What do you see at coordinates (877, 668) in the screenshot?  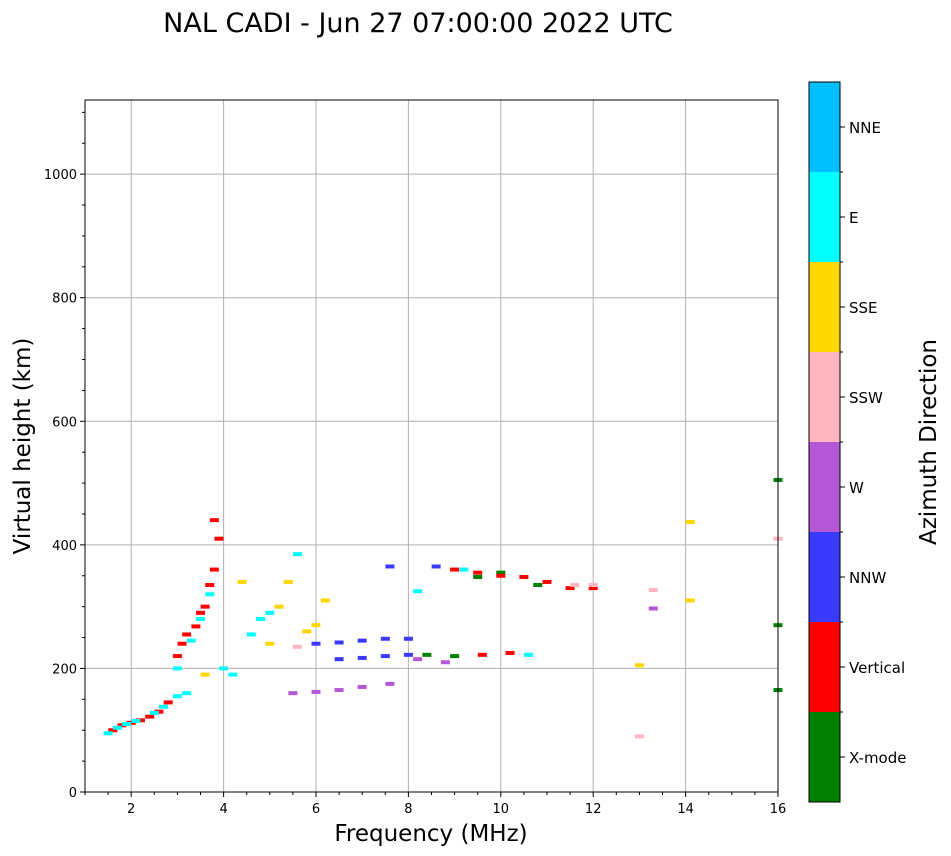 I see `colorbar-category-label: Vertical` at bounding box center [877, 668].